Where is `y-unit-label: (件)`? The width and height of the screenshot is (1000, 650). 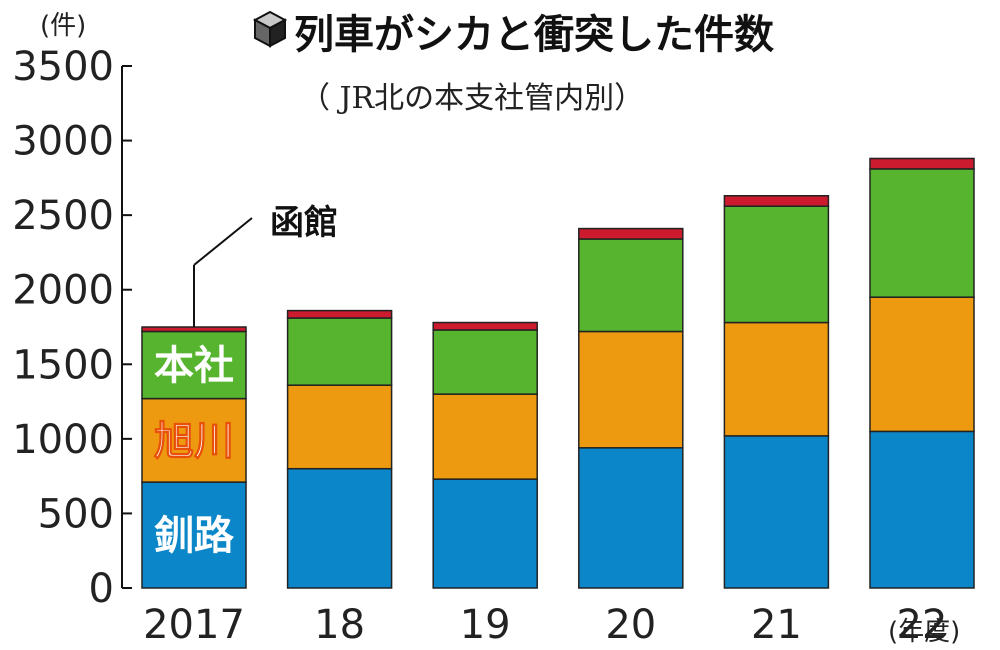
y-unit-label: (件) is located at coordinates (63, 26).